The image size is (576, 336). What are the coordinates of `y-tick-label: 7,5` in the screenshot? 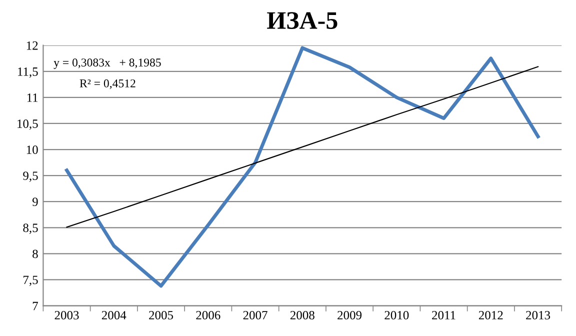 It's located at (31, 281).